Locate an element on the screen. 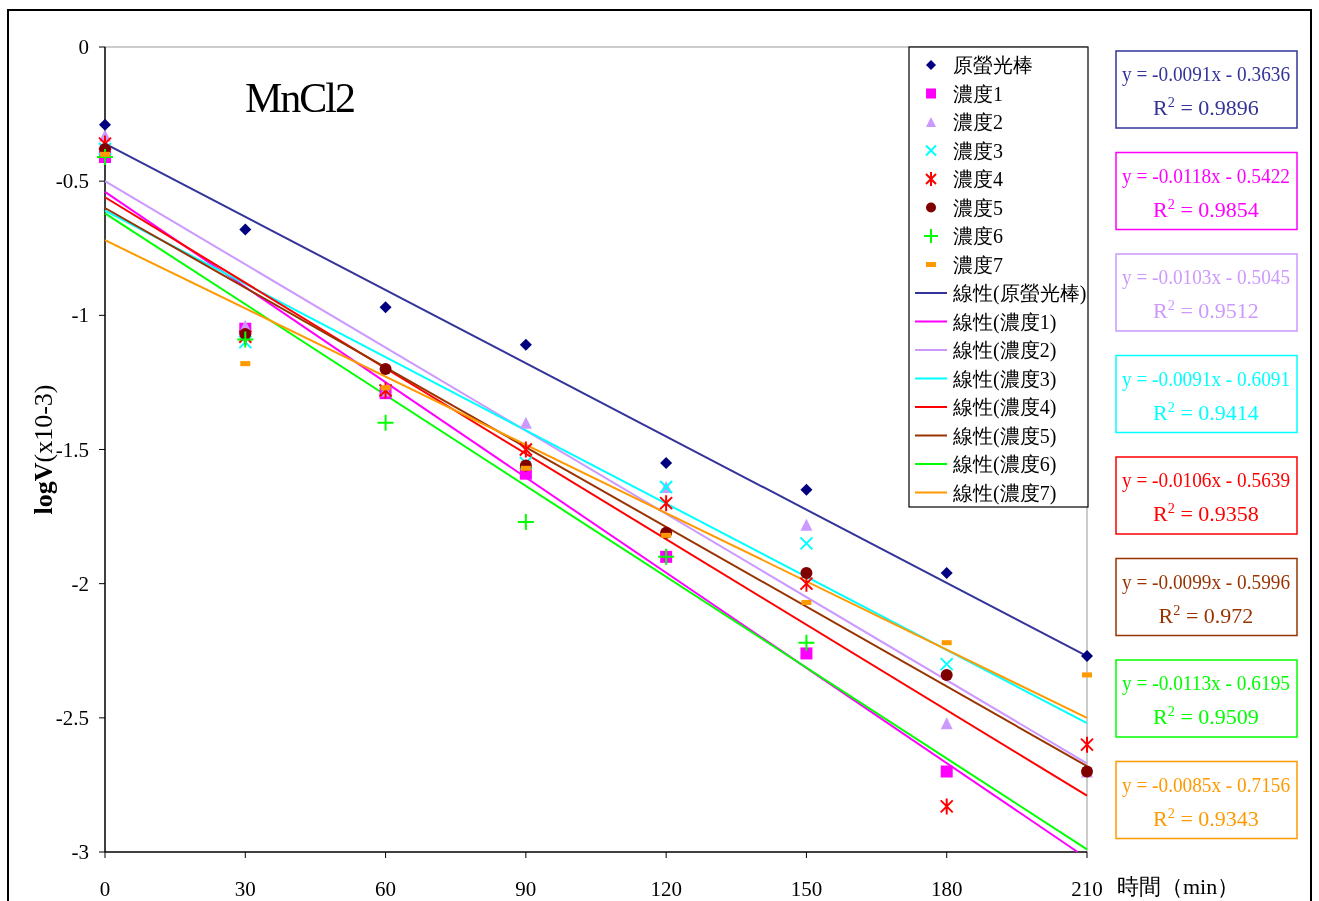 This screenshot has height=901, width=1319. x-tick-label: 210 is located at coordinates (1087, 889).